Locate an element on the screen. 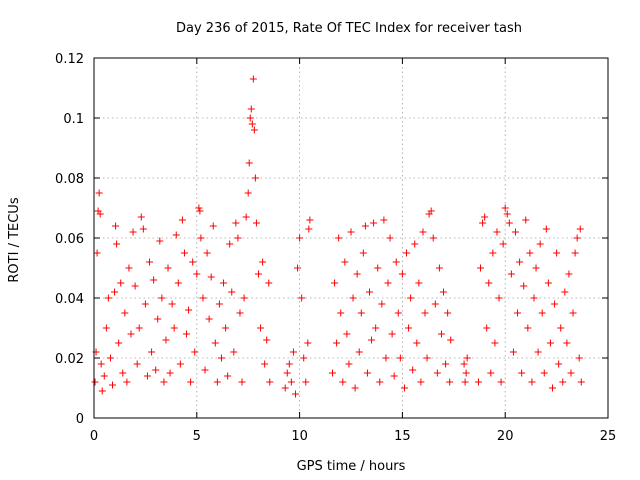  y-tick-label: 0.12 is located at coordinates (69, 59).